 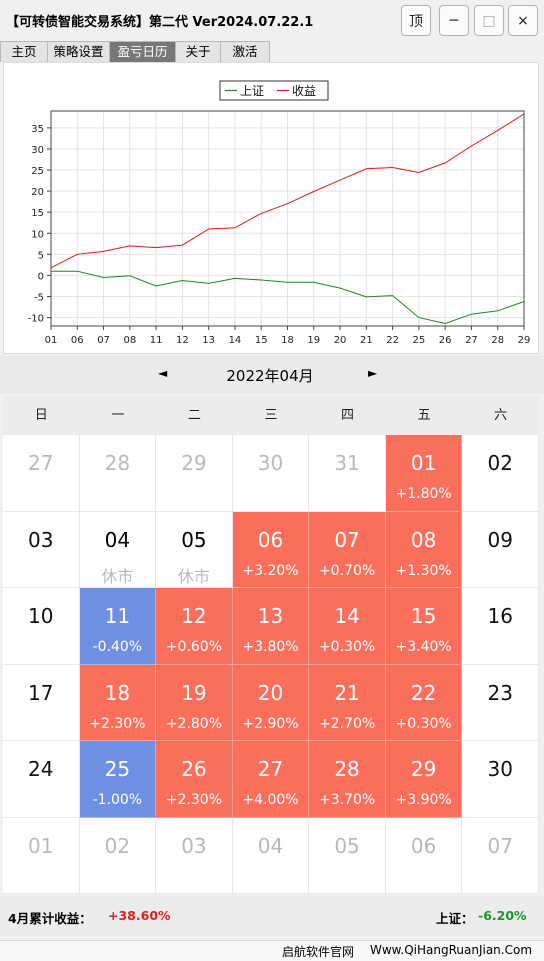 I want to click on calendar-day-cell: 05, so click(x=347, y=855).